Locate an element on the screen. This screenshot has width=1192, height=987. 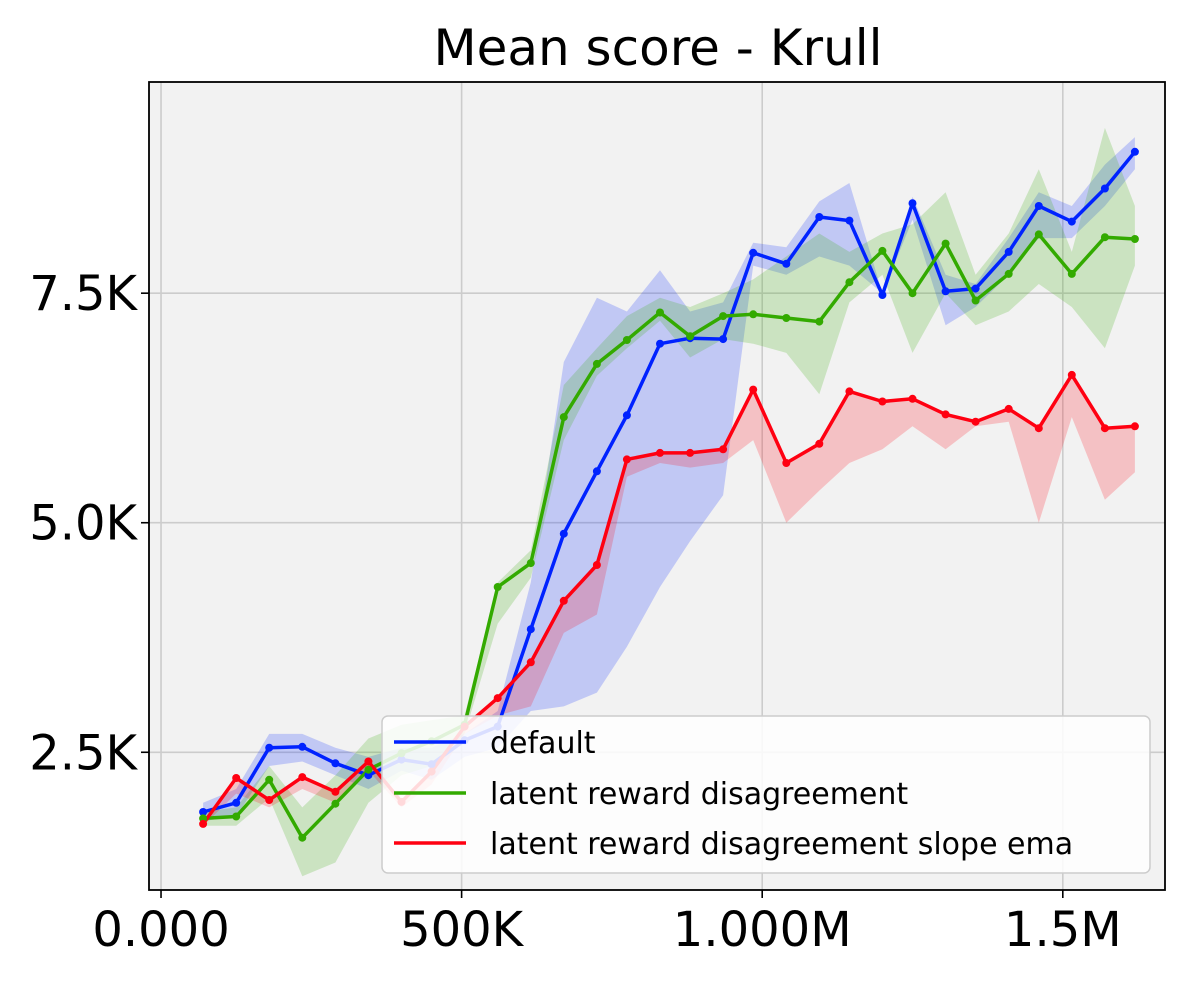
y-axis: 2.5K 5.0K 7.5K is located at coordinates (89, 523).